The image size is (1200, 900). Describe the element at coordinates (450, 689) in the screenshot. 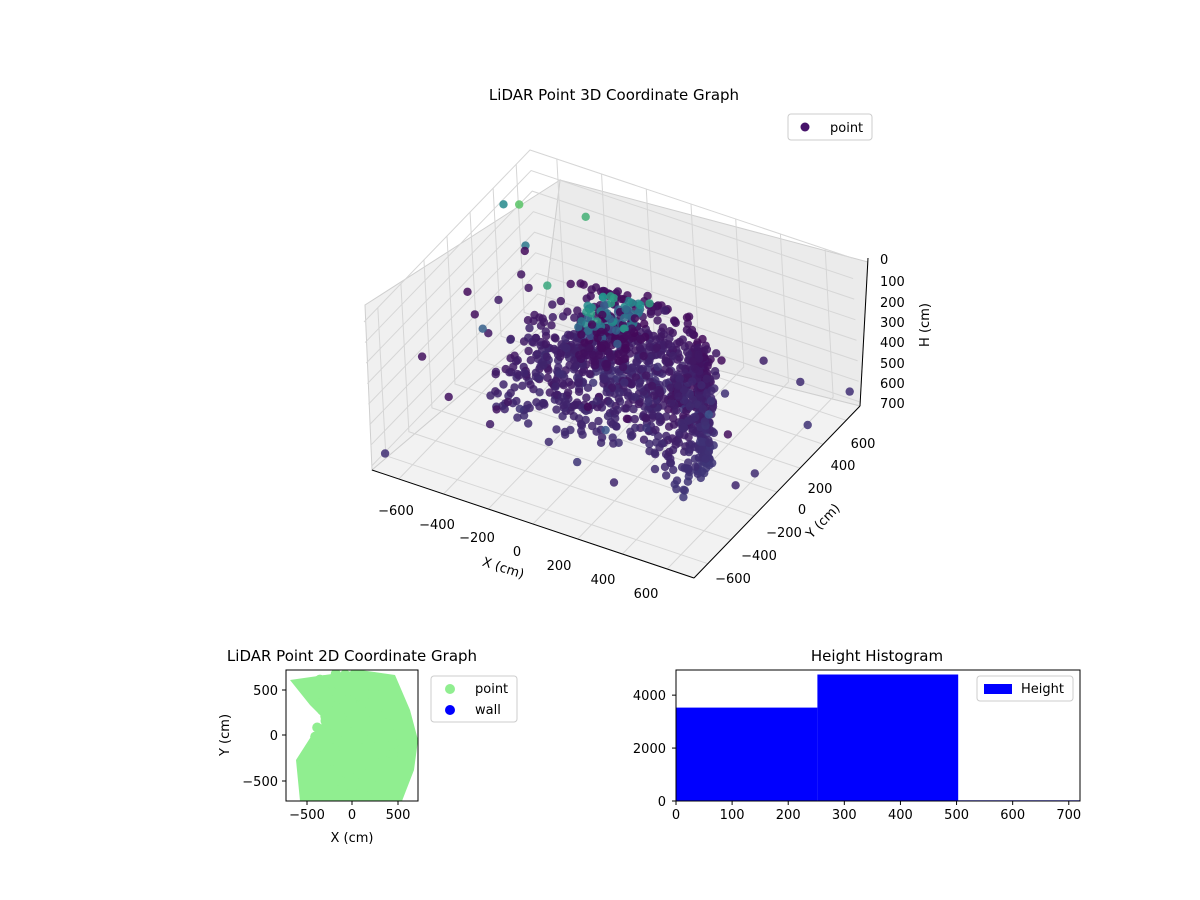

I see `legend-marker-point` at that location.